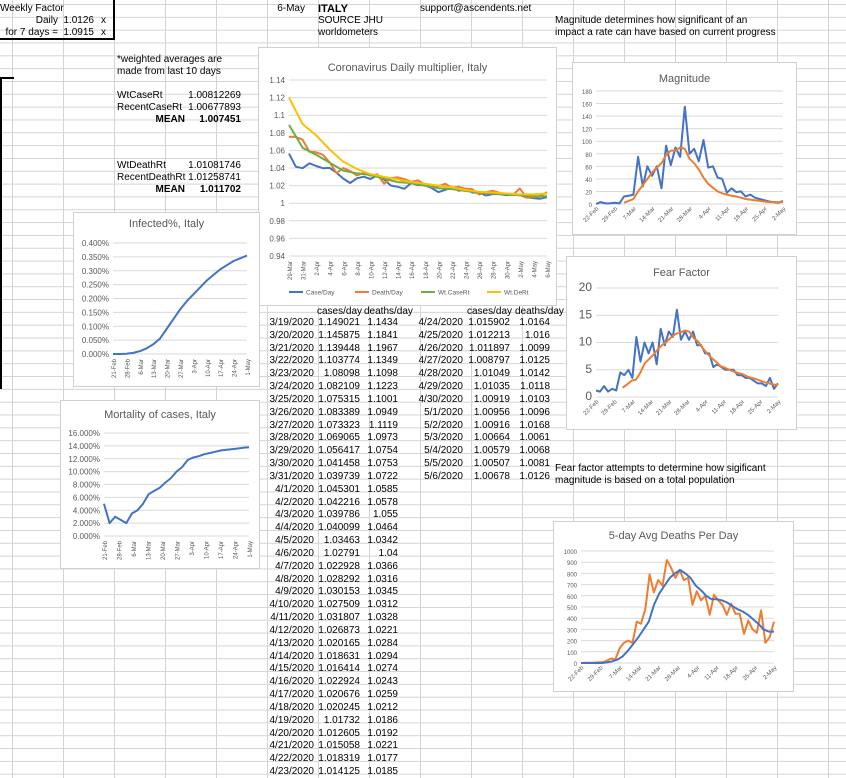 This screenshot has height=778, width=846. Describe the element at coordinates (489, 361) in the screenshot. I see `table-cases: 1.008797` at that location.